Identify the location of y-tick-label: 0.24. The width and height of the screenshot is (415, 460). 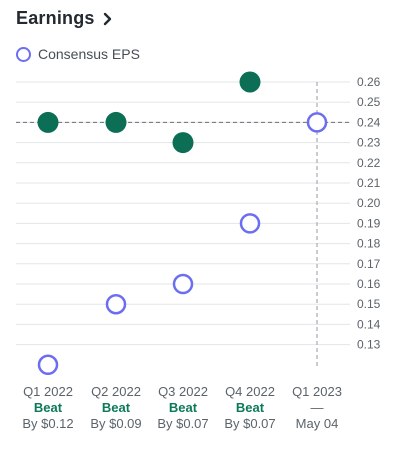
(369, 122).